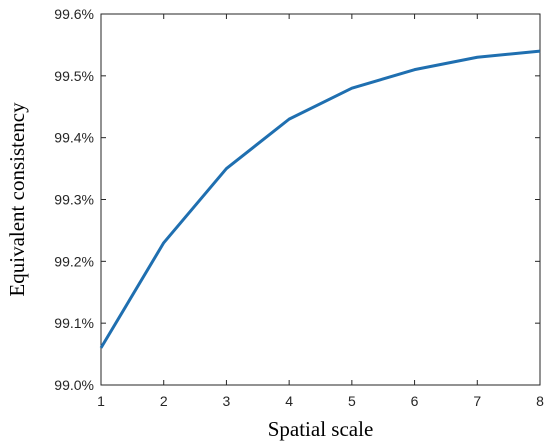 The width and height of the screenshot is (550, 446). What do you see at coordinates (164, 401) in the screenshot?
I see `x-tick-label: 2` at bounding box center [164, 401].